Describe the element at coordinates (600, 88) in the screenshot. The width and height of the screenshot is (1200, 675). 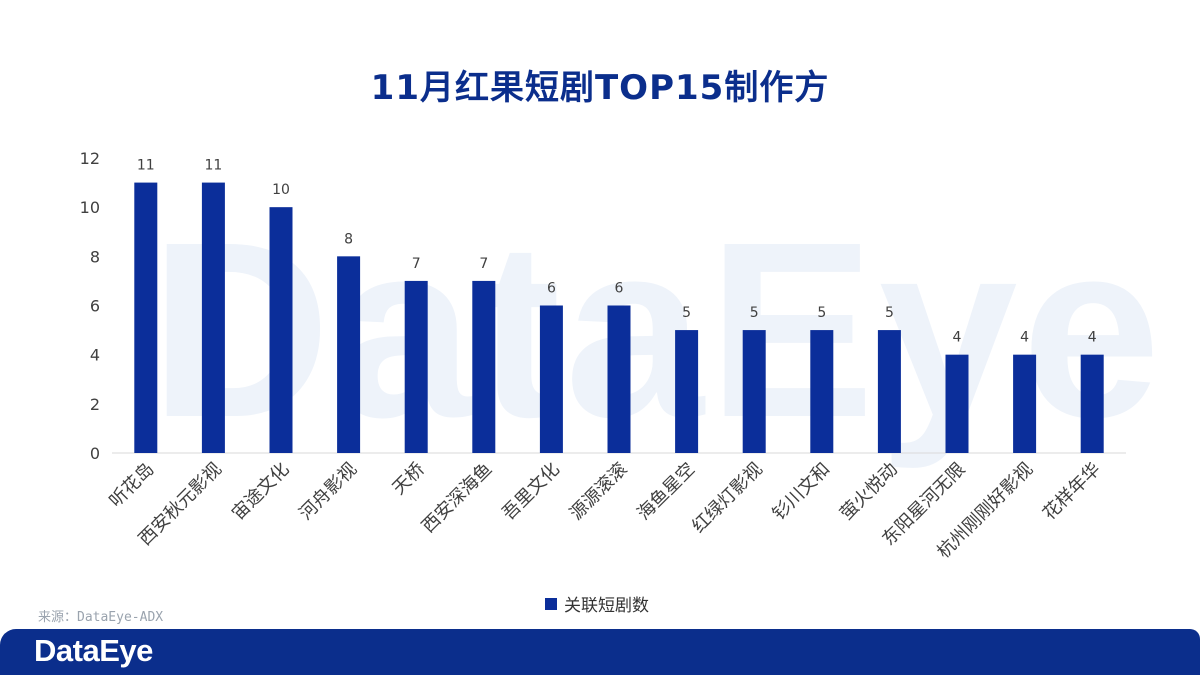
I see `chart-title: 11月红果短剧TOP15制作方` at that location.